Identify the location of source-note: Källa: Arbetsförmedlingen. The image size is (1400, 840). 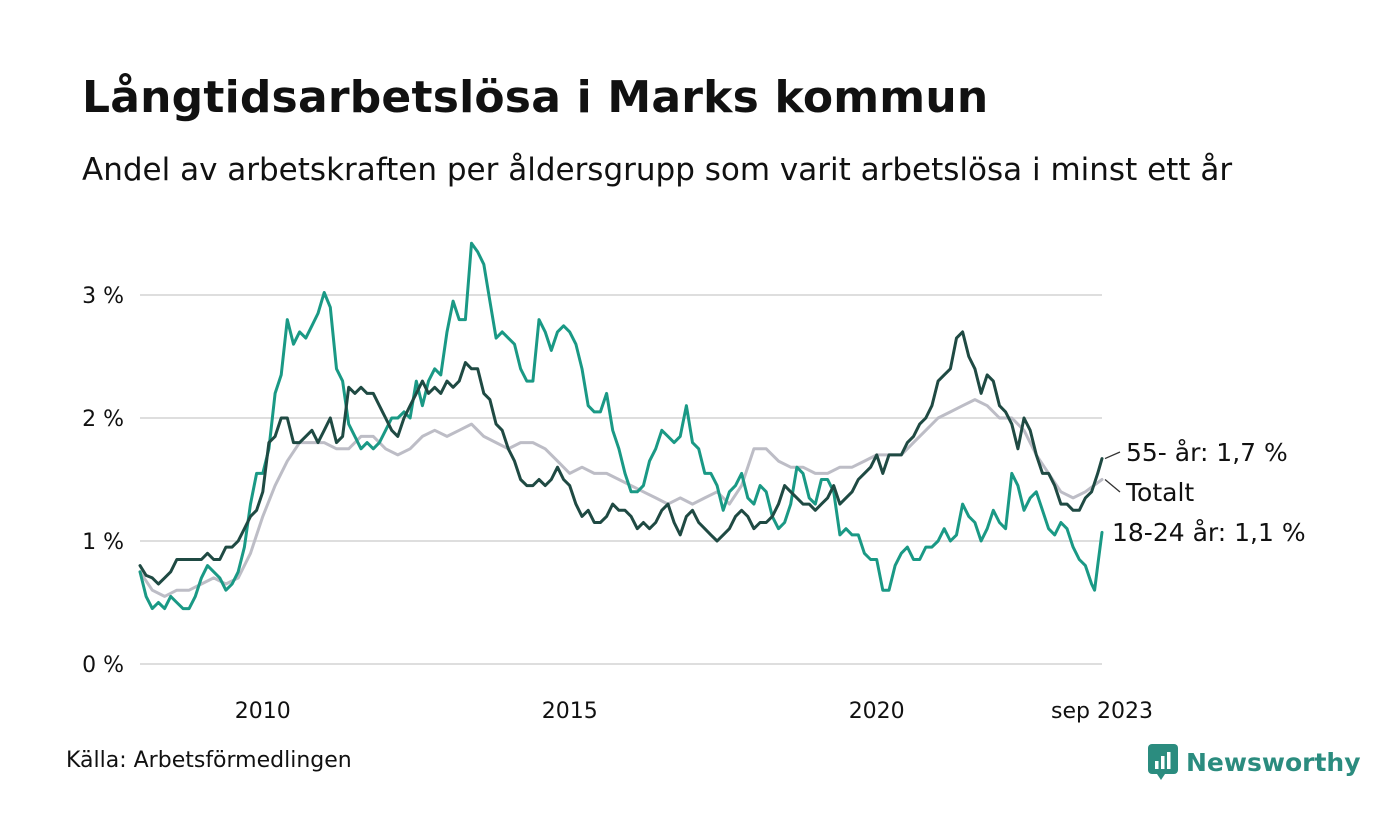
(209, 760).